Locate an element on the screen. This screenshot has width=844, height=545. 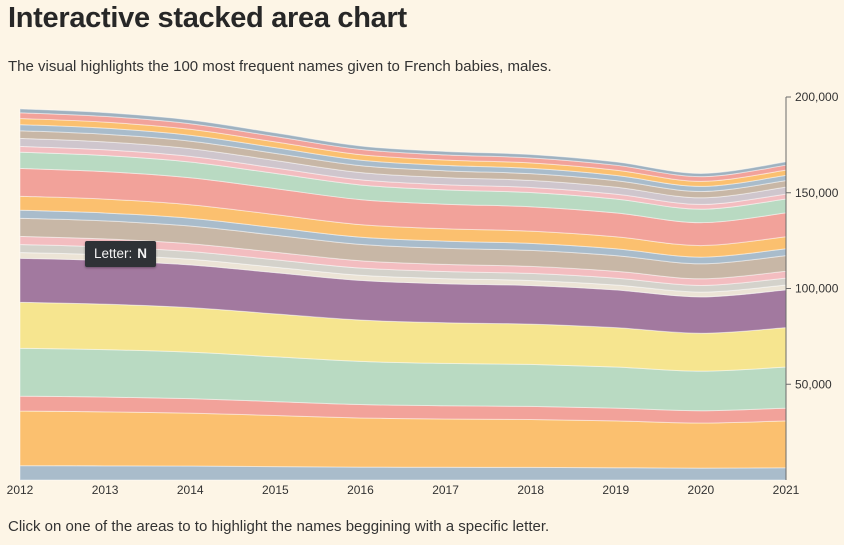
x-axis-label: 2021 is located at coordinates (786, 490).